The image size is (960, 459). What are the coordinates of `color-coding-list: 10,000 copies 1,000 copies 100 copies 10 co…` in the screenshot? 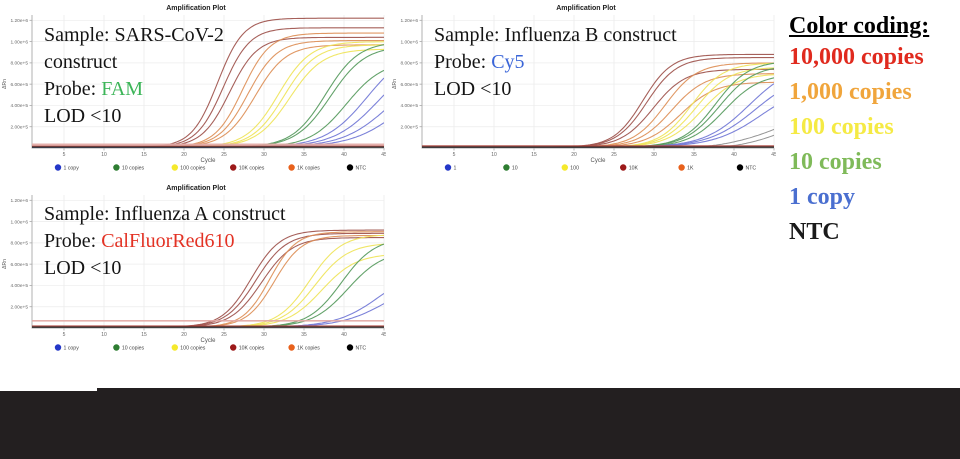 It's located at (874, 145).